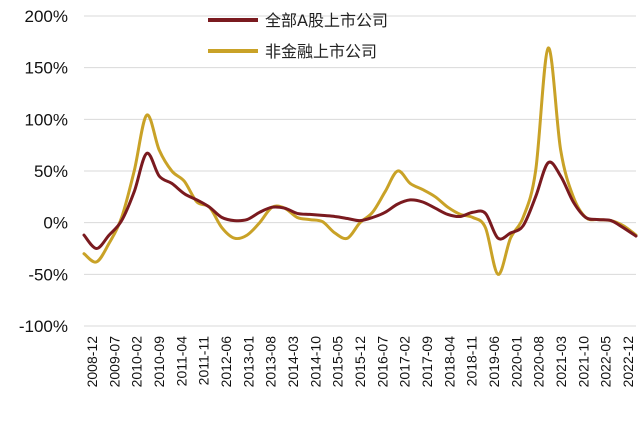 The image size is (644, 434). Describe the element at coordinates (298, 36) in the screenshot. I see `legend: 全部A股上市公司 非金融上市公司` at that location.